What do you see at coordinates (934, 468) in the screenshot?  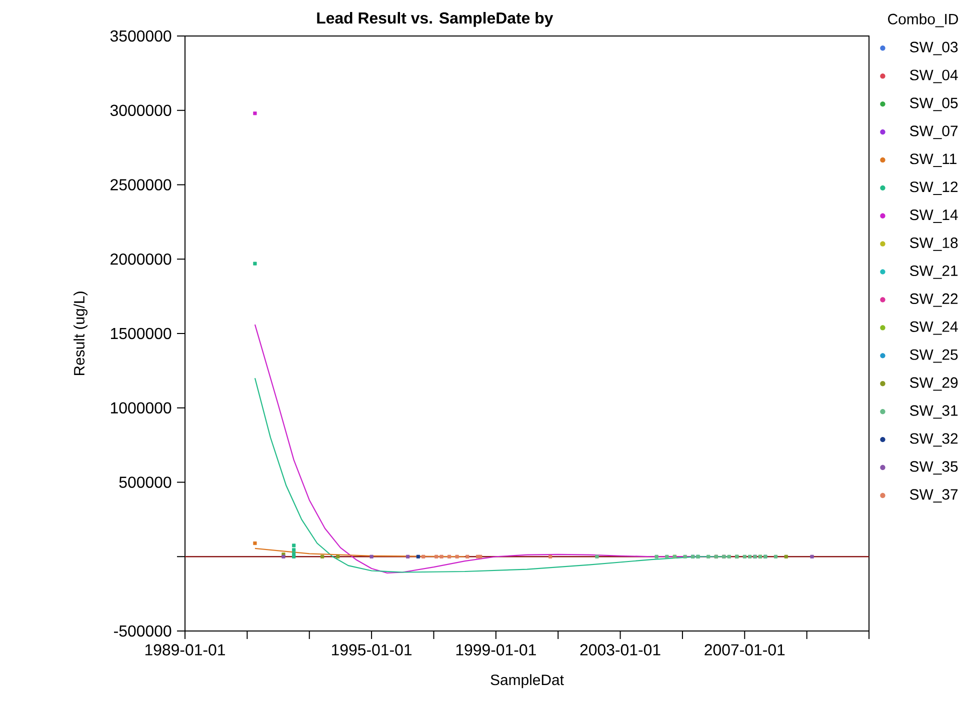 I see `legend-label: SW_35` at bounding box center [934, 468].